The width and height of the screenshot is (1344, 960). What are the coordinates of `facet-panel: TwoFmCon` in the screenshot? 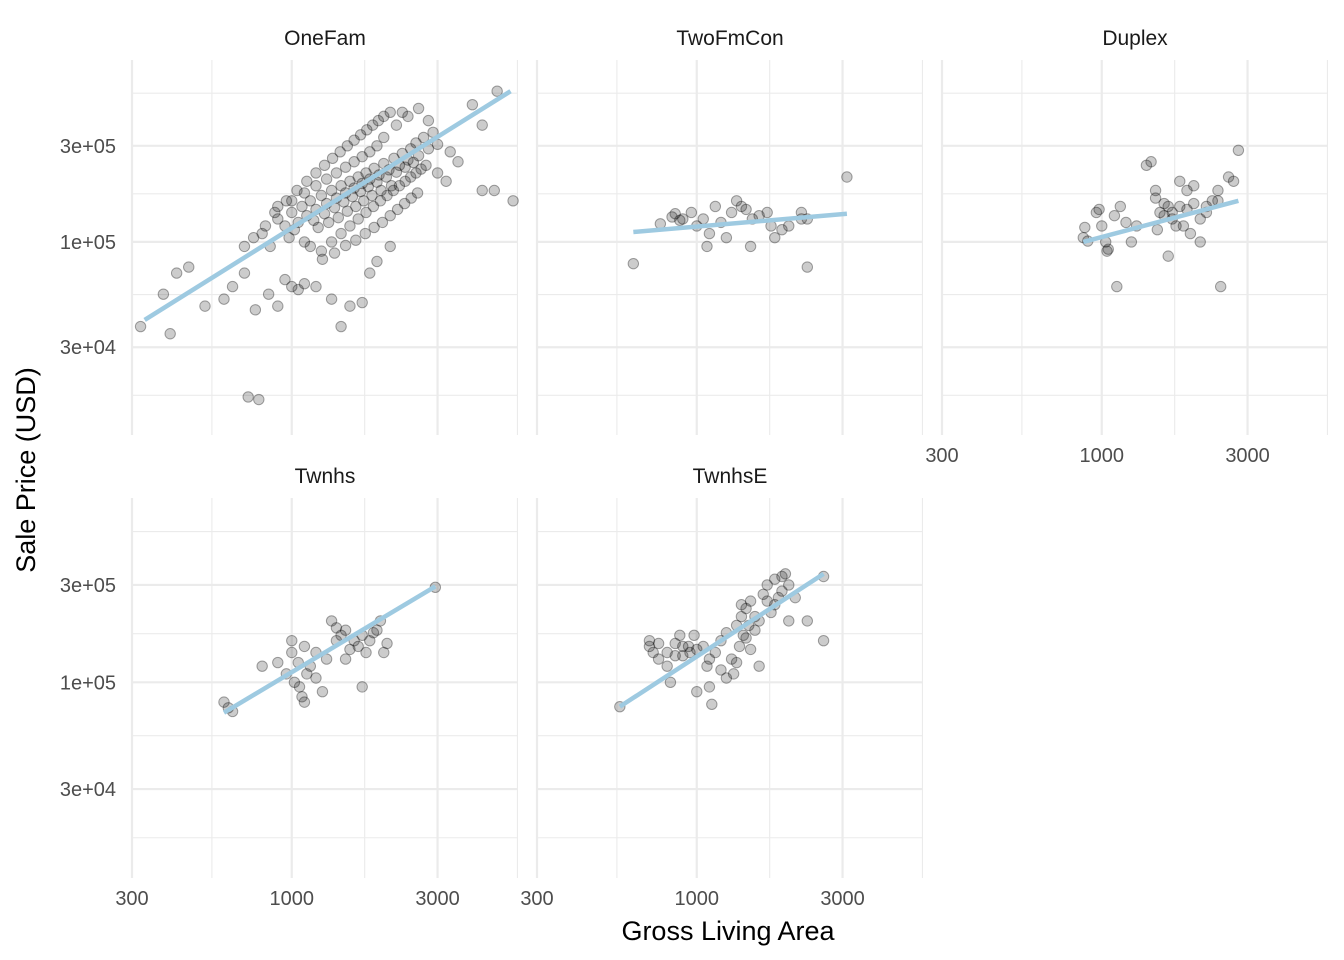 It's located at (729, 231).